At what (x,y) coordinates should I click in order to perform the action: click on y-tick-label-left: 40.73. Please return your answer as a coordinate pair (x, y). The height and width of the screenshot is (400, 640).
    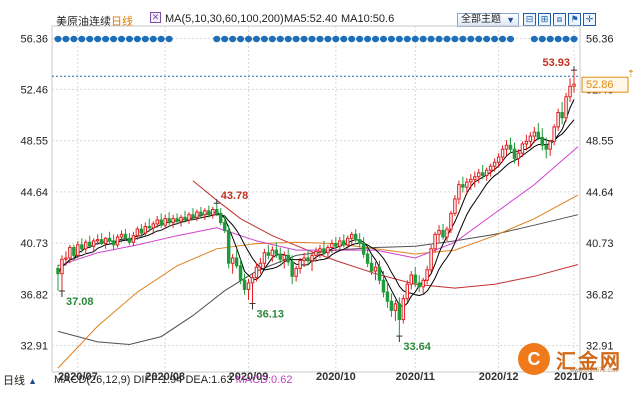
    Looking at the image, I should click on (34, 244).